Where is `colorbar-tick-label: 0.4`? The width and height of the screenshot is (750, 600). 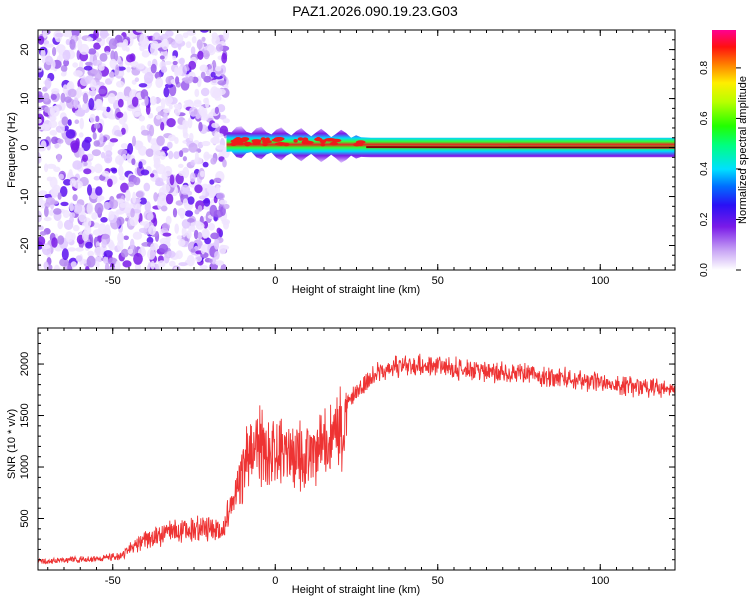 colorbar-tick-label: 0.4 is located at coordinates (704, 169).